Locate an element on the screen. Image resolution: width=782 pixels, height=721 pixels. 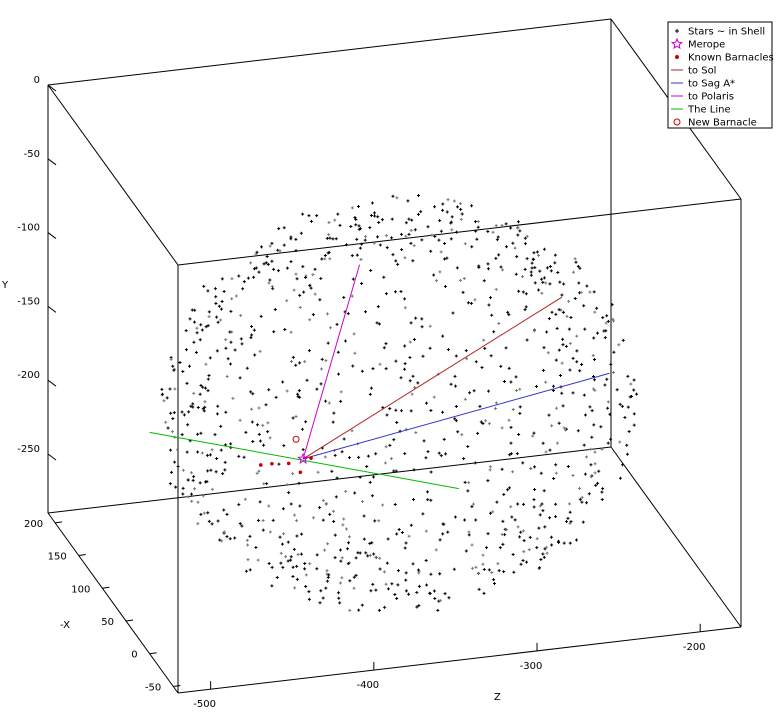
legend-label: Stars ~ in Shell is located at coordinates (726, 32).